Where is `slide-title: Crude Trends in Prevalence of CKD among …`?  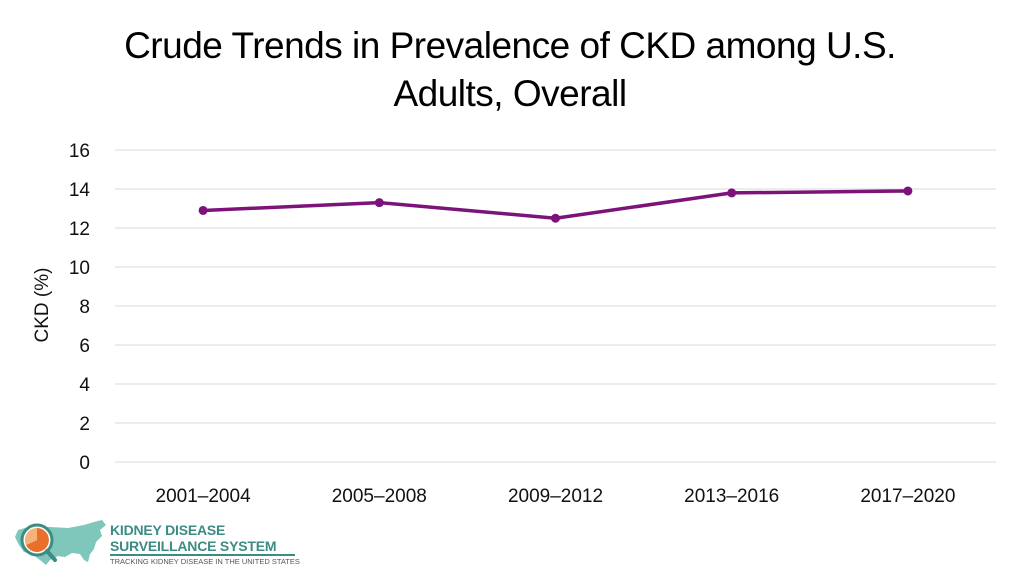
slide-title: Crude Trends in Prevalence of CKD among … is located at coordinates (510, 70).